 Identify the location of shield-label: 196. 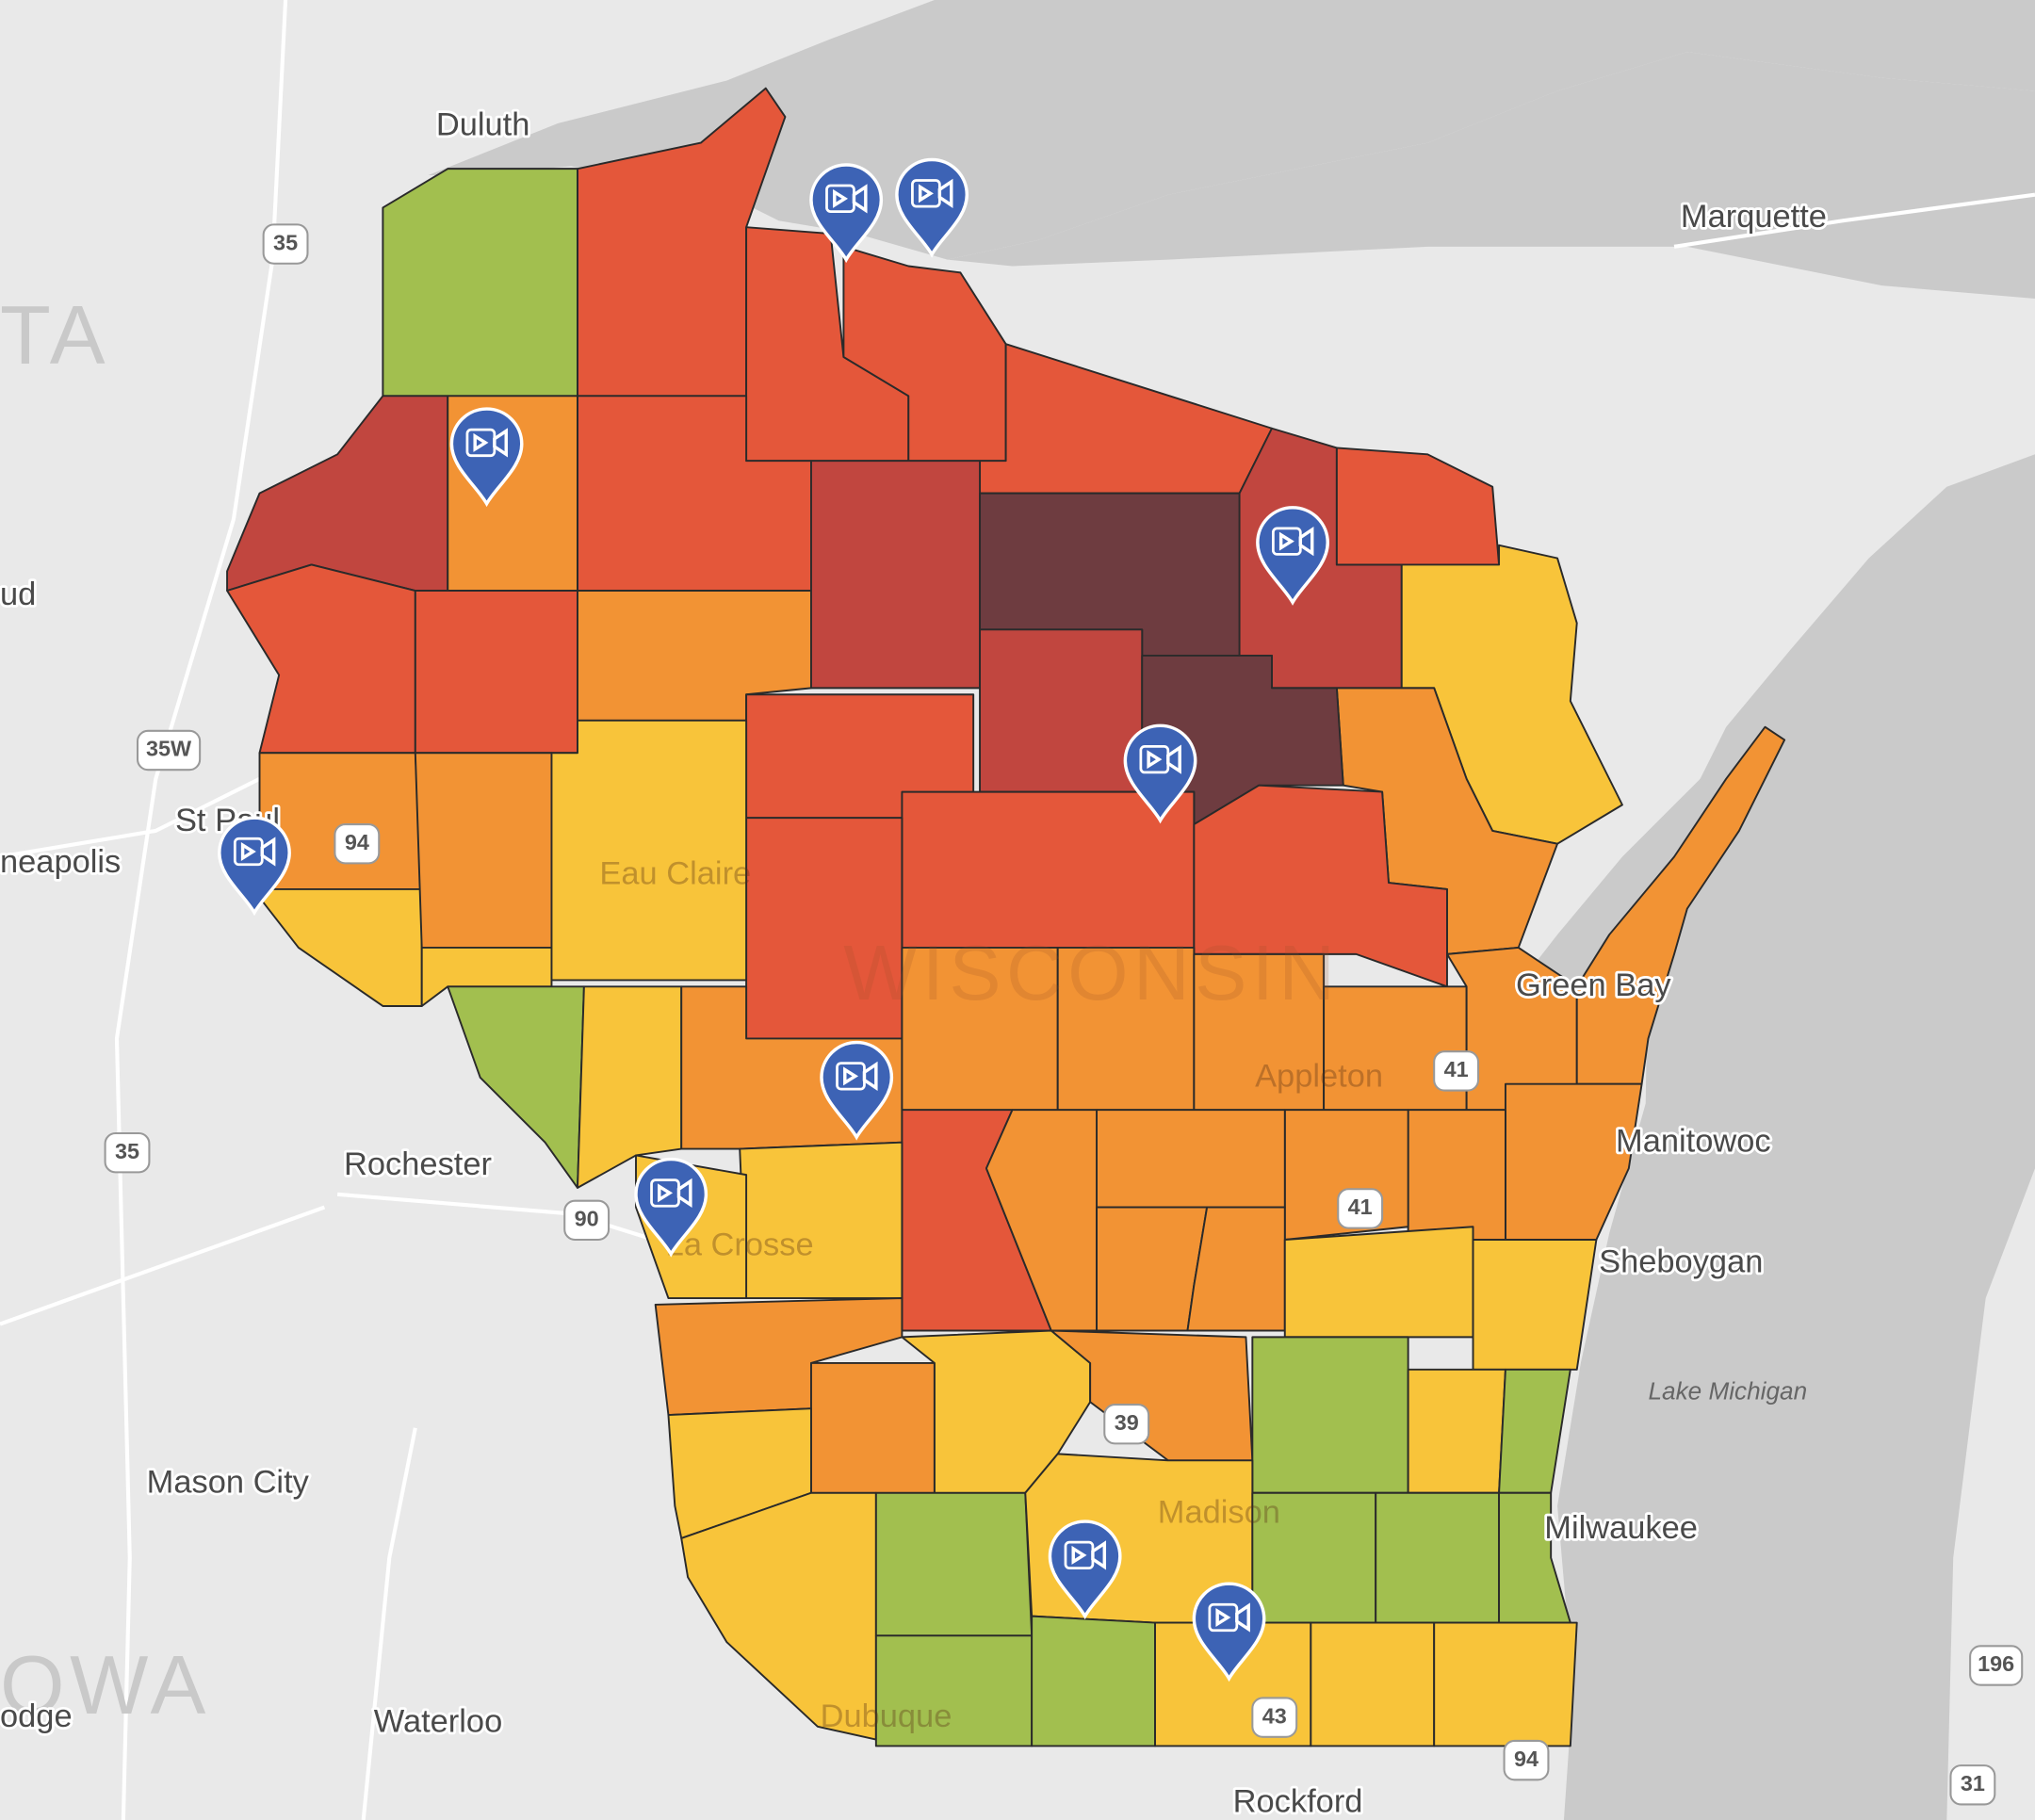
(1996, 1663).